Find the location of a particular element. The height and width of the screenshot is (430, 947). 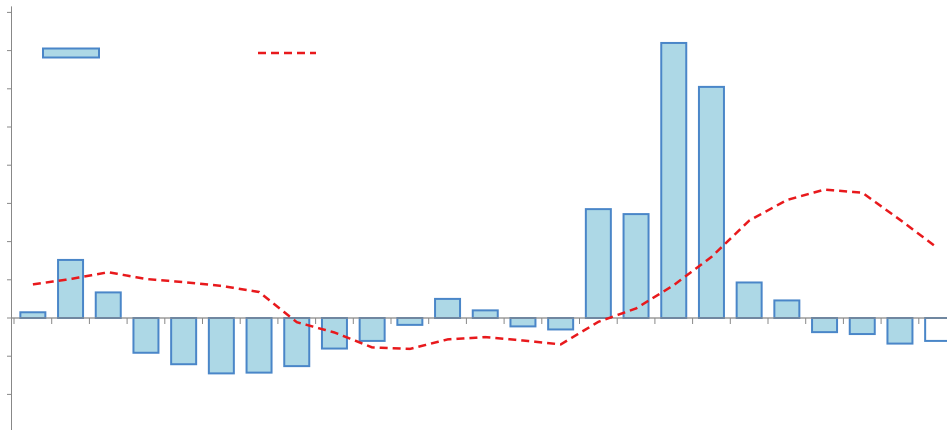

legend-bar-swatch is located at coordinates (71, 53).